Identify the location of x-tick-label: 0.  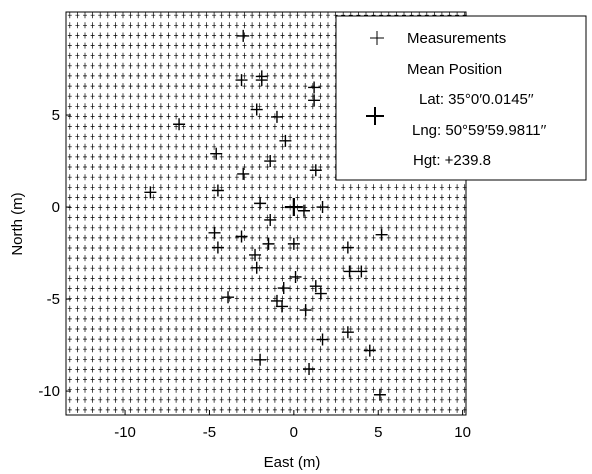
(294, 432).